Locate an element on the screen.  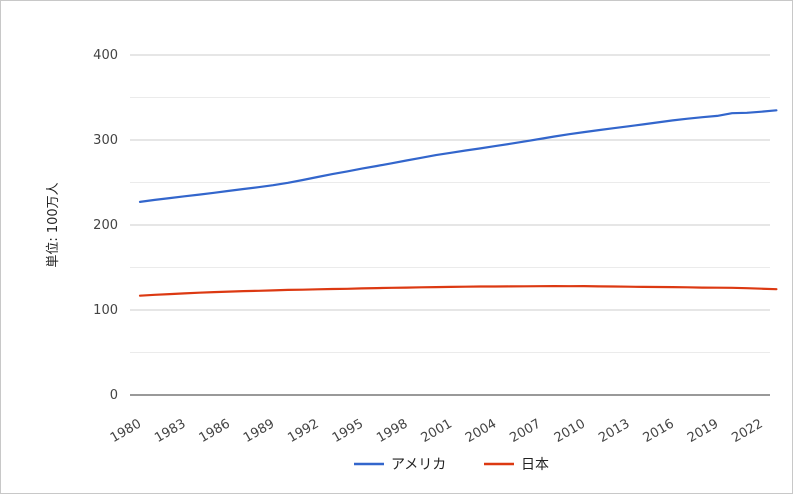
y-tick-label: 300 is located at coordinates (105, 140).